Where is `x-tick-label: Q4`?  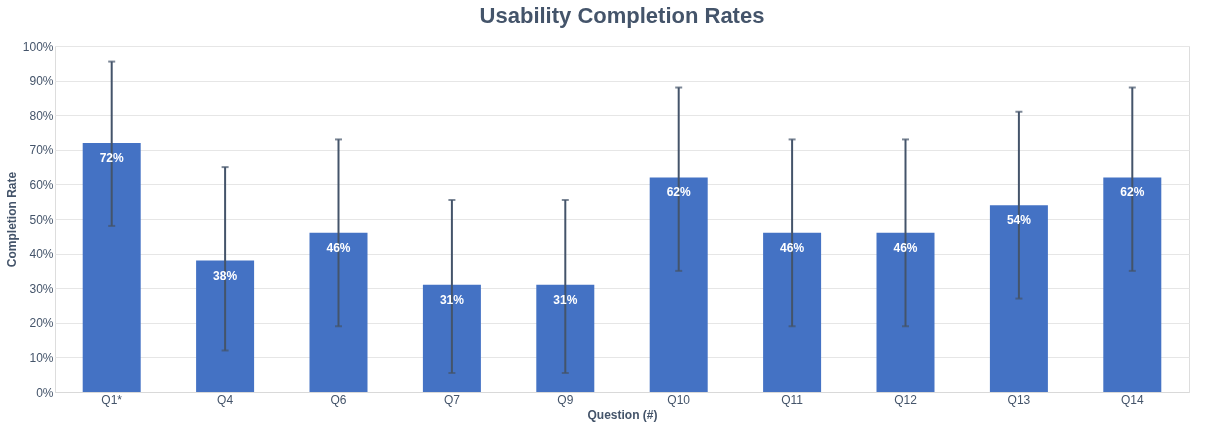
x-tick-label: Q4 is located at coordinates (225, 399).